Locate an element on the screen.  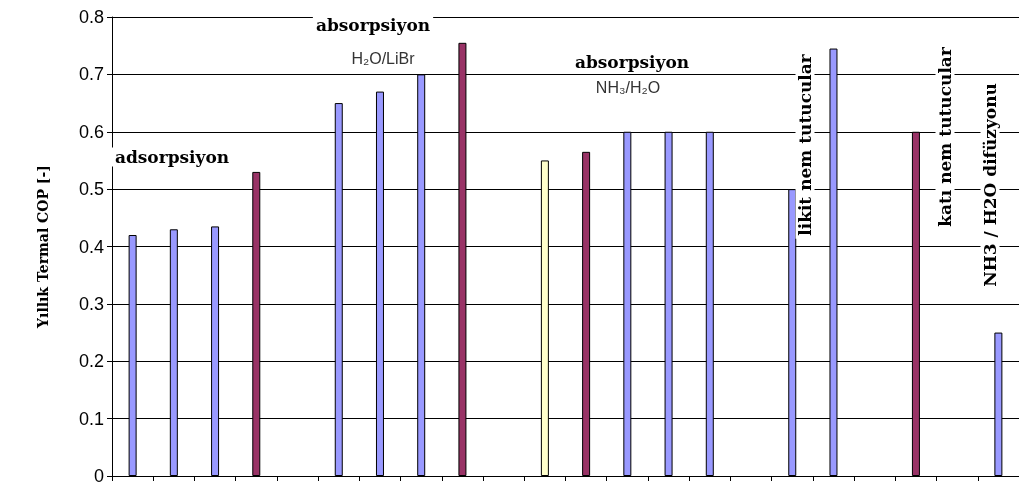
annotation: likit nem tutucular is located at coordinates (805, 144).